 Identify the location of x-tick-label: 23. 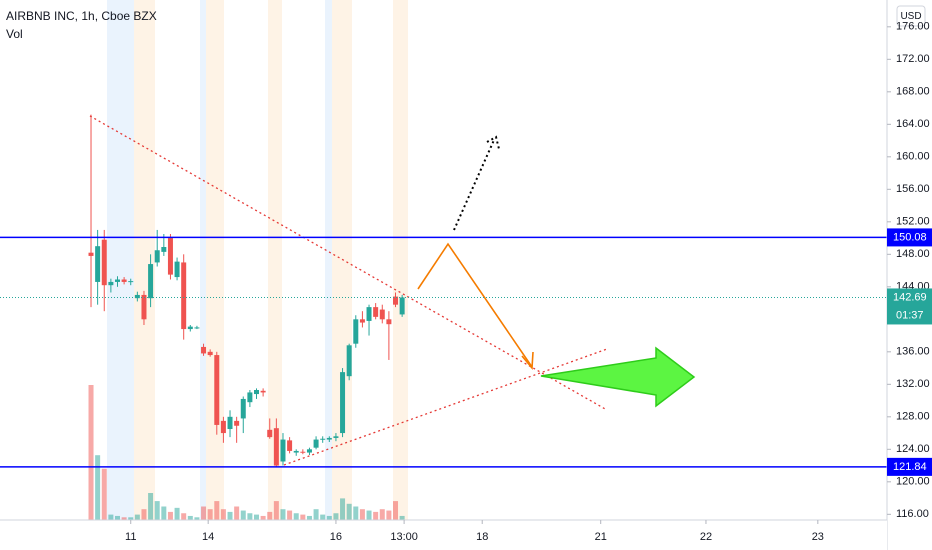
(818, 537).